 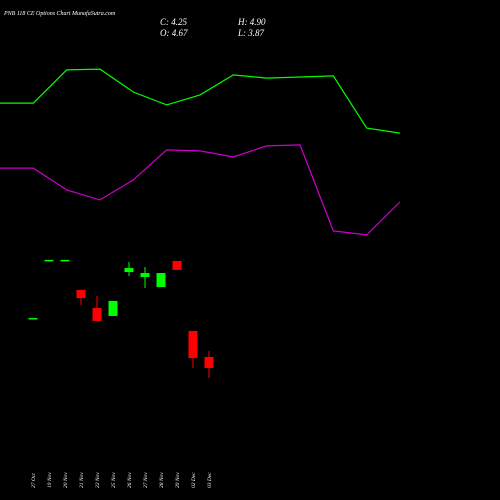 I want to click on x-tick-label: 27 Nov, so click(x=146, y=480).